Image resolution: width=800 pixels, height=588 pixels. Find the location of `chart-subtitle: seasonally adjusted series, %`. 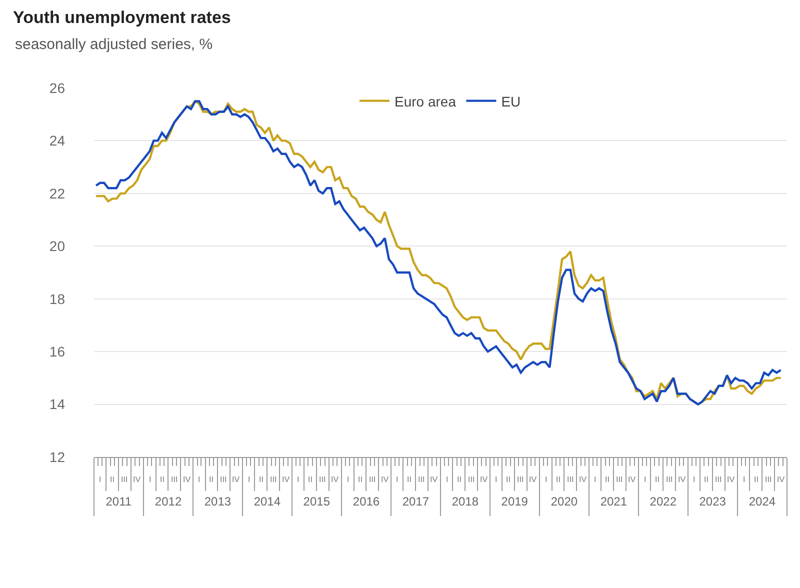

chart-subtitle: seasonally adjusted series, % is located at coordinates (114, 44).